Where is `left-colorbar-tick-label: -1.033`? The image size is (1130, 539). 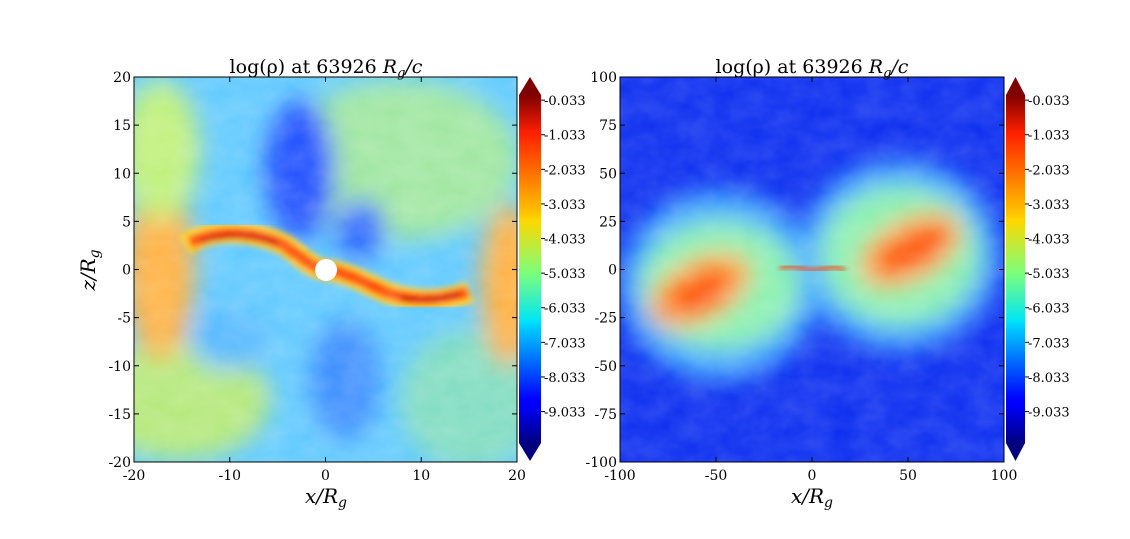
left-colorbar-tick-label: -1.033 is located at coordinates (565, 136).